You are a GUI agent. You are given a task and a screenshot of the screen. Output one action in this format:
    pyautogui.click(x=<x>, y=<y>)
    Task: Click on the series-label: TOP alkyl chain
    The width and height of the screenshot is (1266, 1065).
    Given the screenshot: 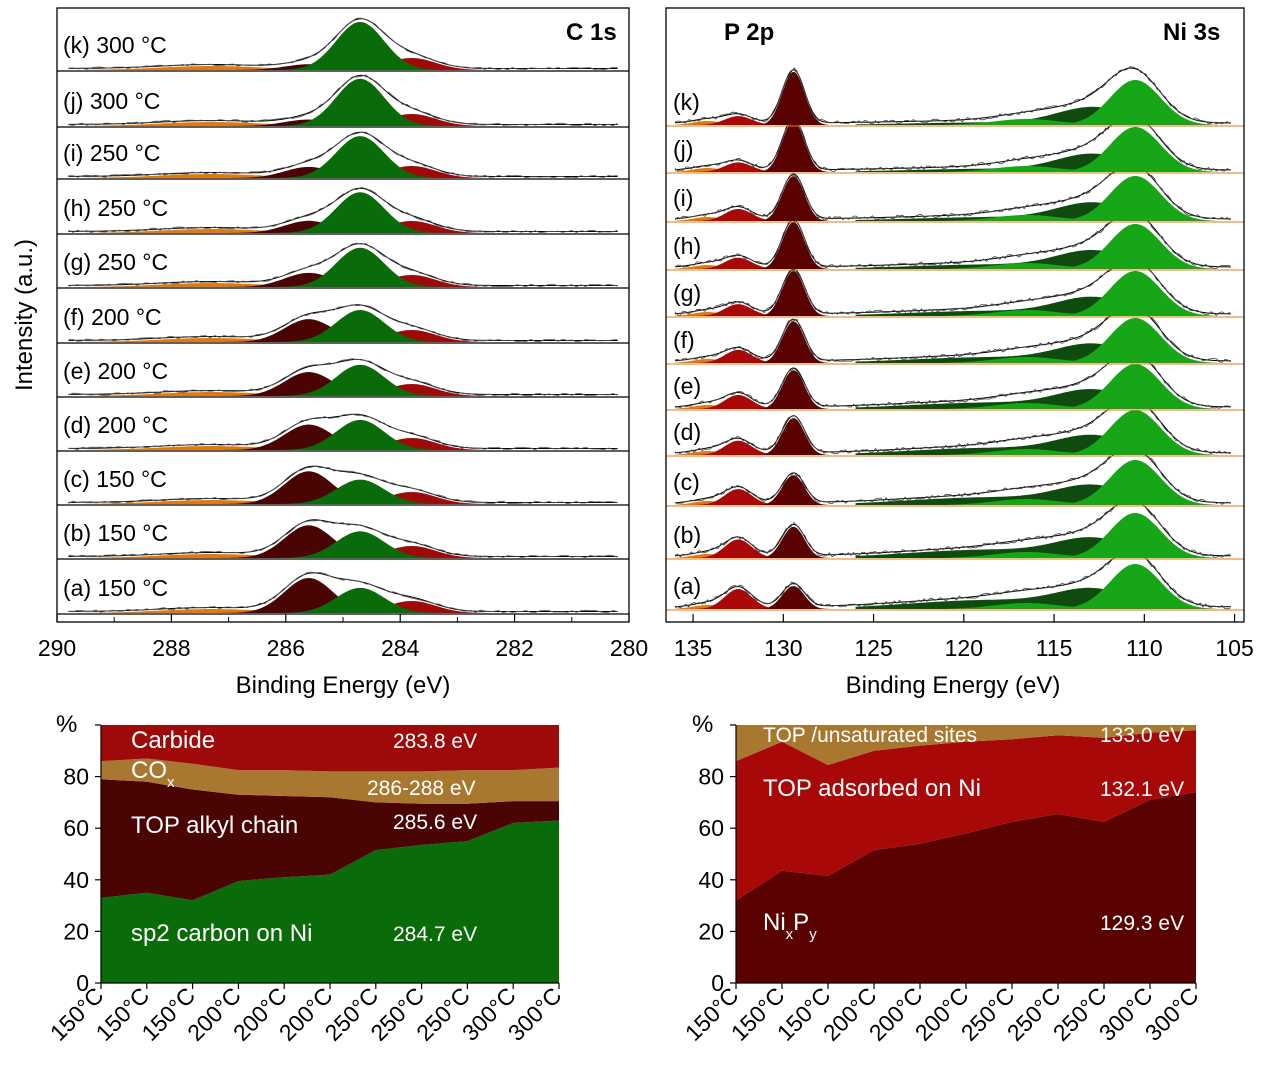 What is the action you would take?
    pyautogui.click(x=214, y=825)
    